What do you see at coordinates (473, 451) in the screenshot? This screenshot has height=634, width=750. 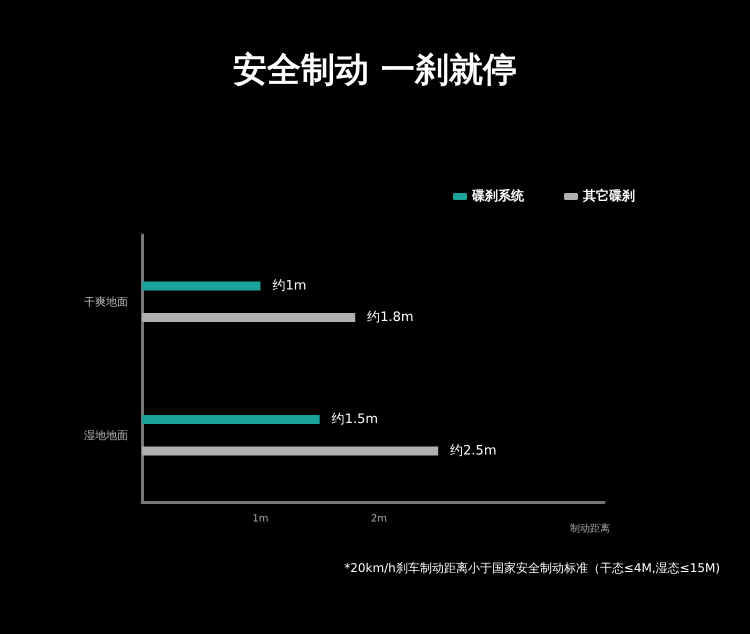 I see `data-label: 约2.5m` at bounding box center [473, 451].